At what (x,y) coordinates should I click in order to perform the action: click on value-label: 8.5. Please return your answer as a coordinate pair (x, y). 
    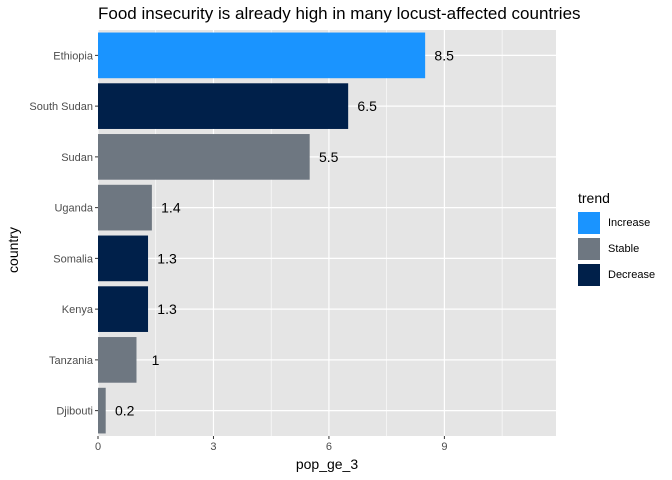
    Looking at the image, I should click on (444, 55).